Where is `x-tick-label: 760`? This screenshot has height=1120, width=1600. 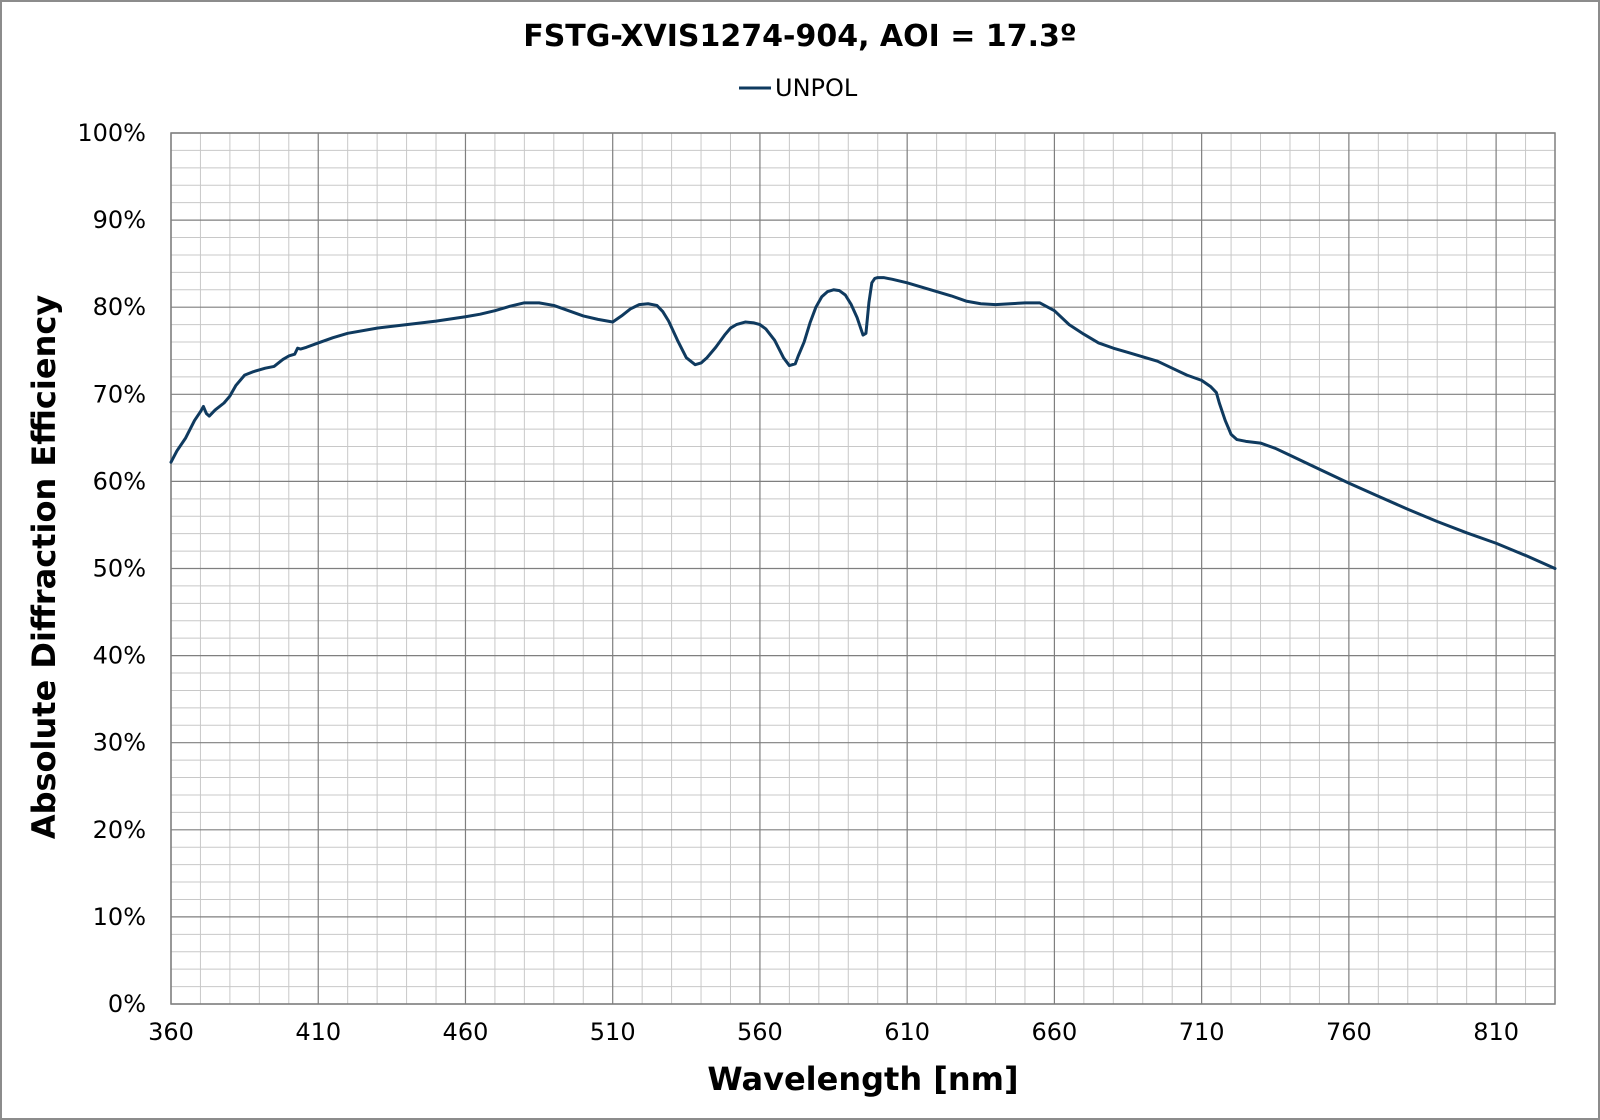
x-tick-label: 760 is located at coordinates (1349, 1032).